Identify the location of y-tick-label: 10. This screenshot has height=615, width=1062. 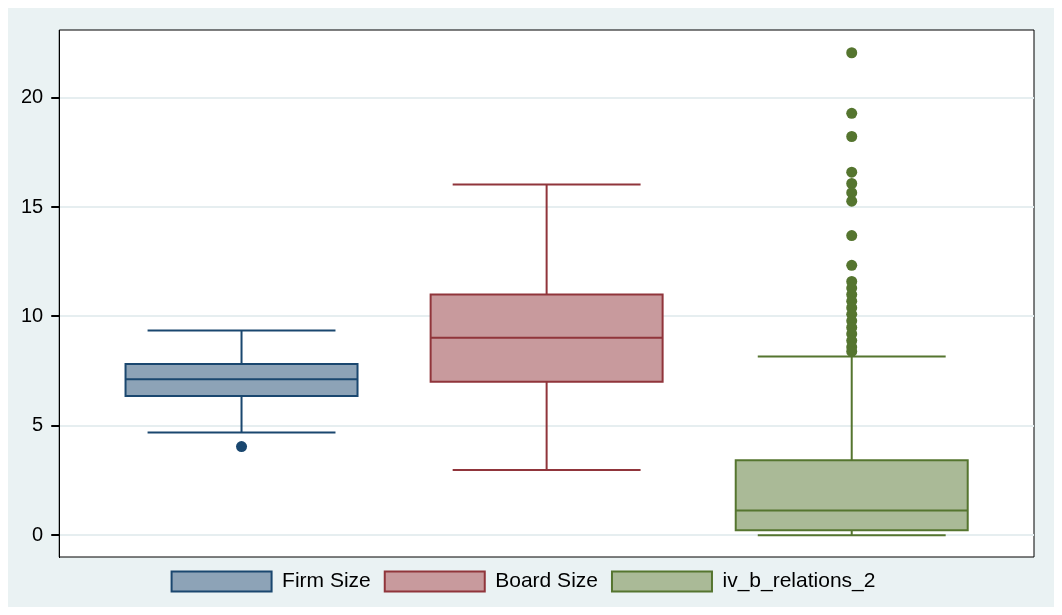
(32, 314).